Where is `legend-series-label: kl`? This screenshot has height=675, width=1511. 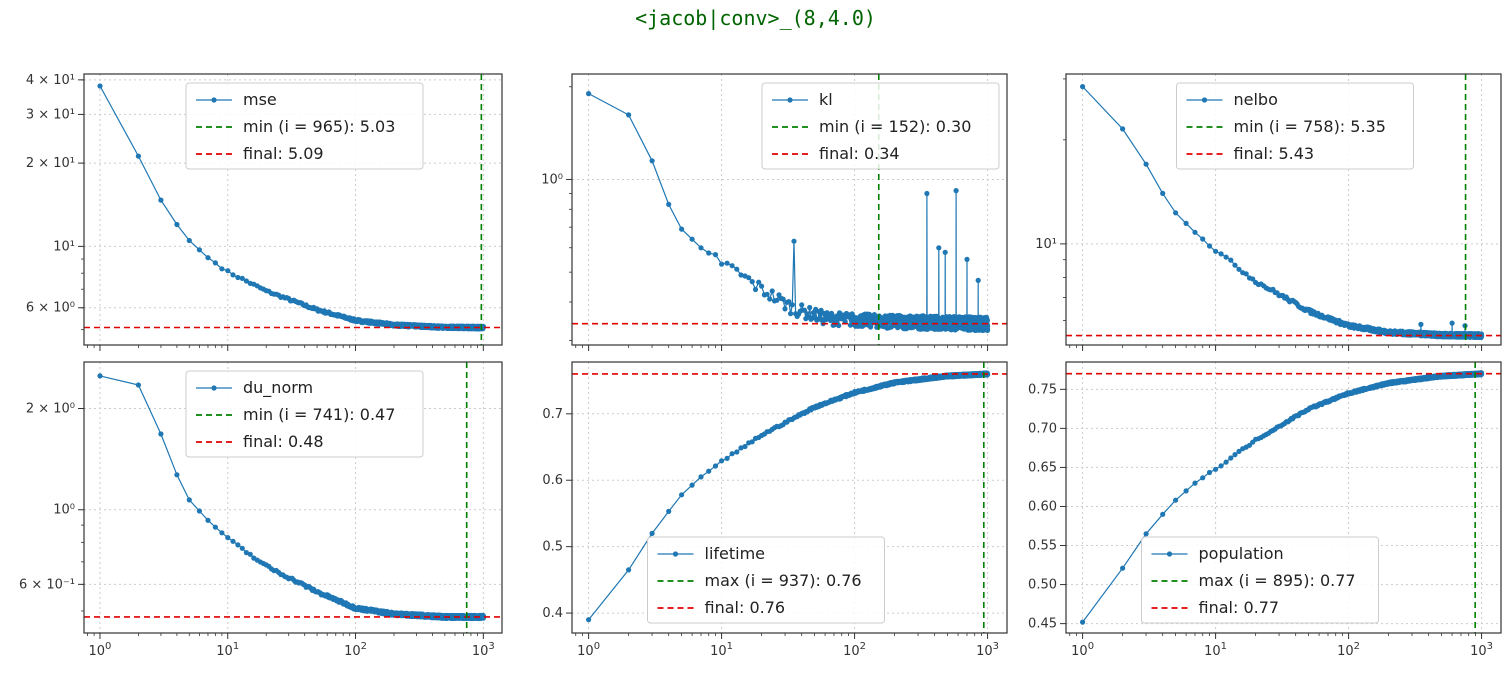
legend-series-label: kl is located at coordinates (826, 99).